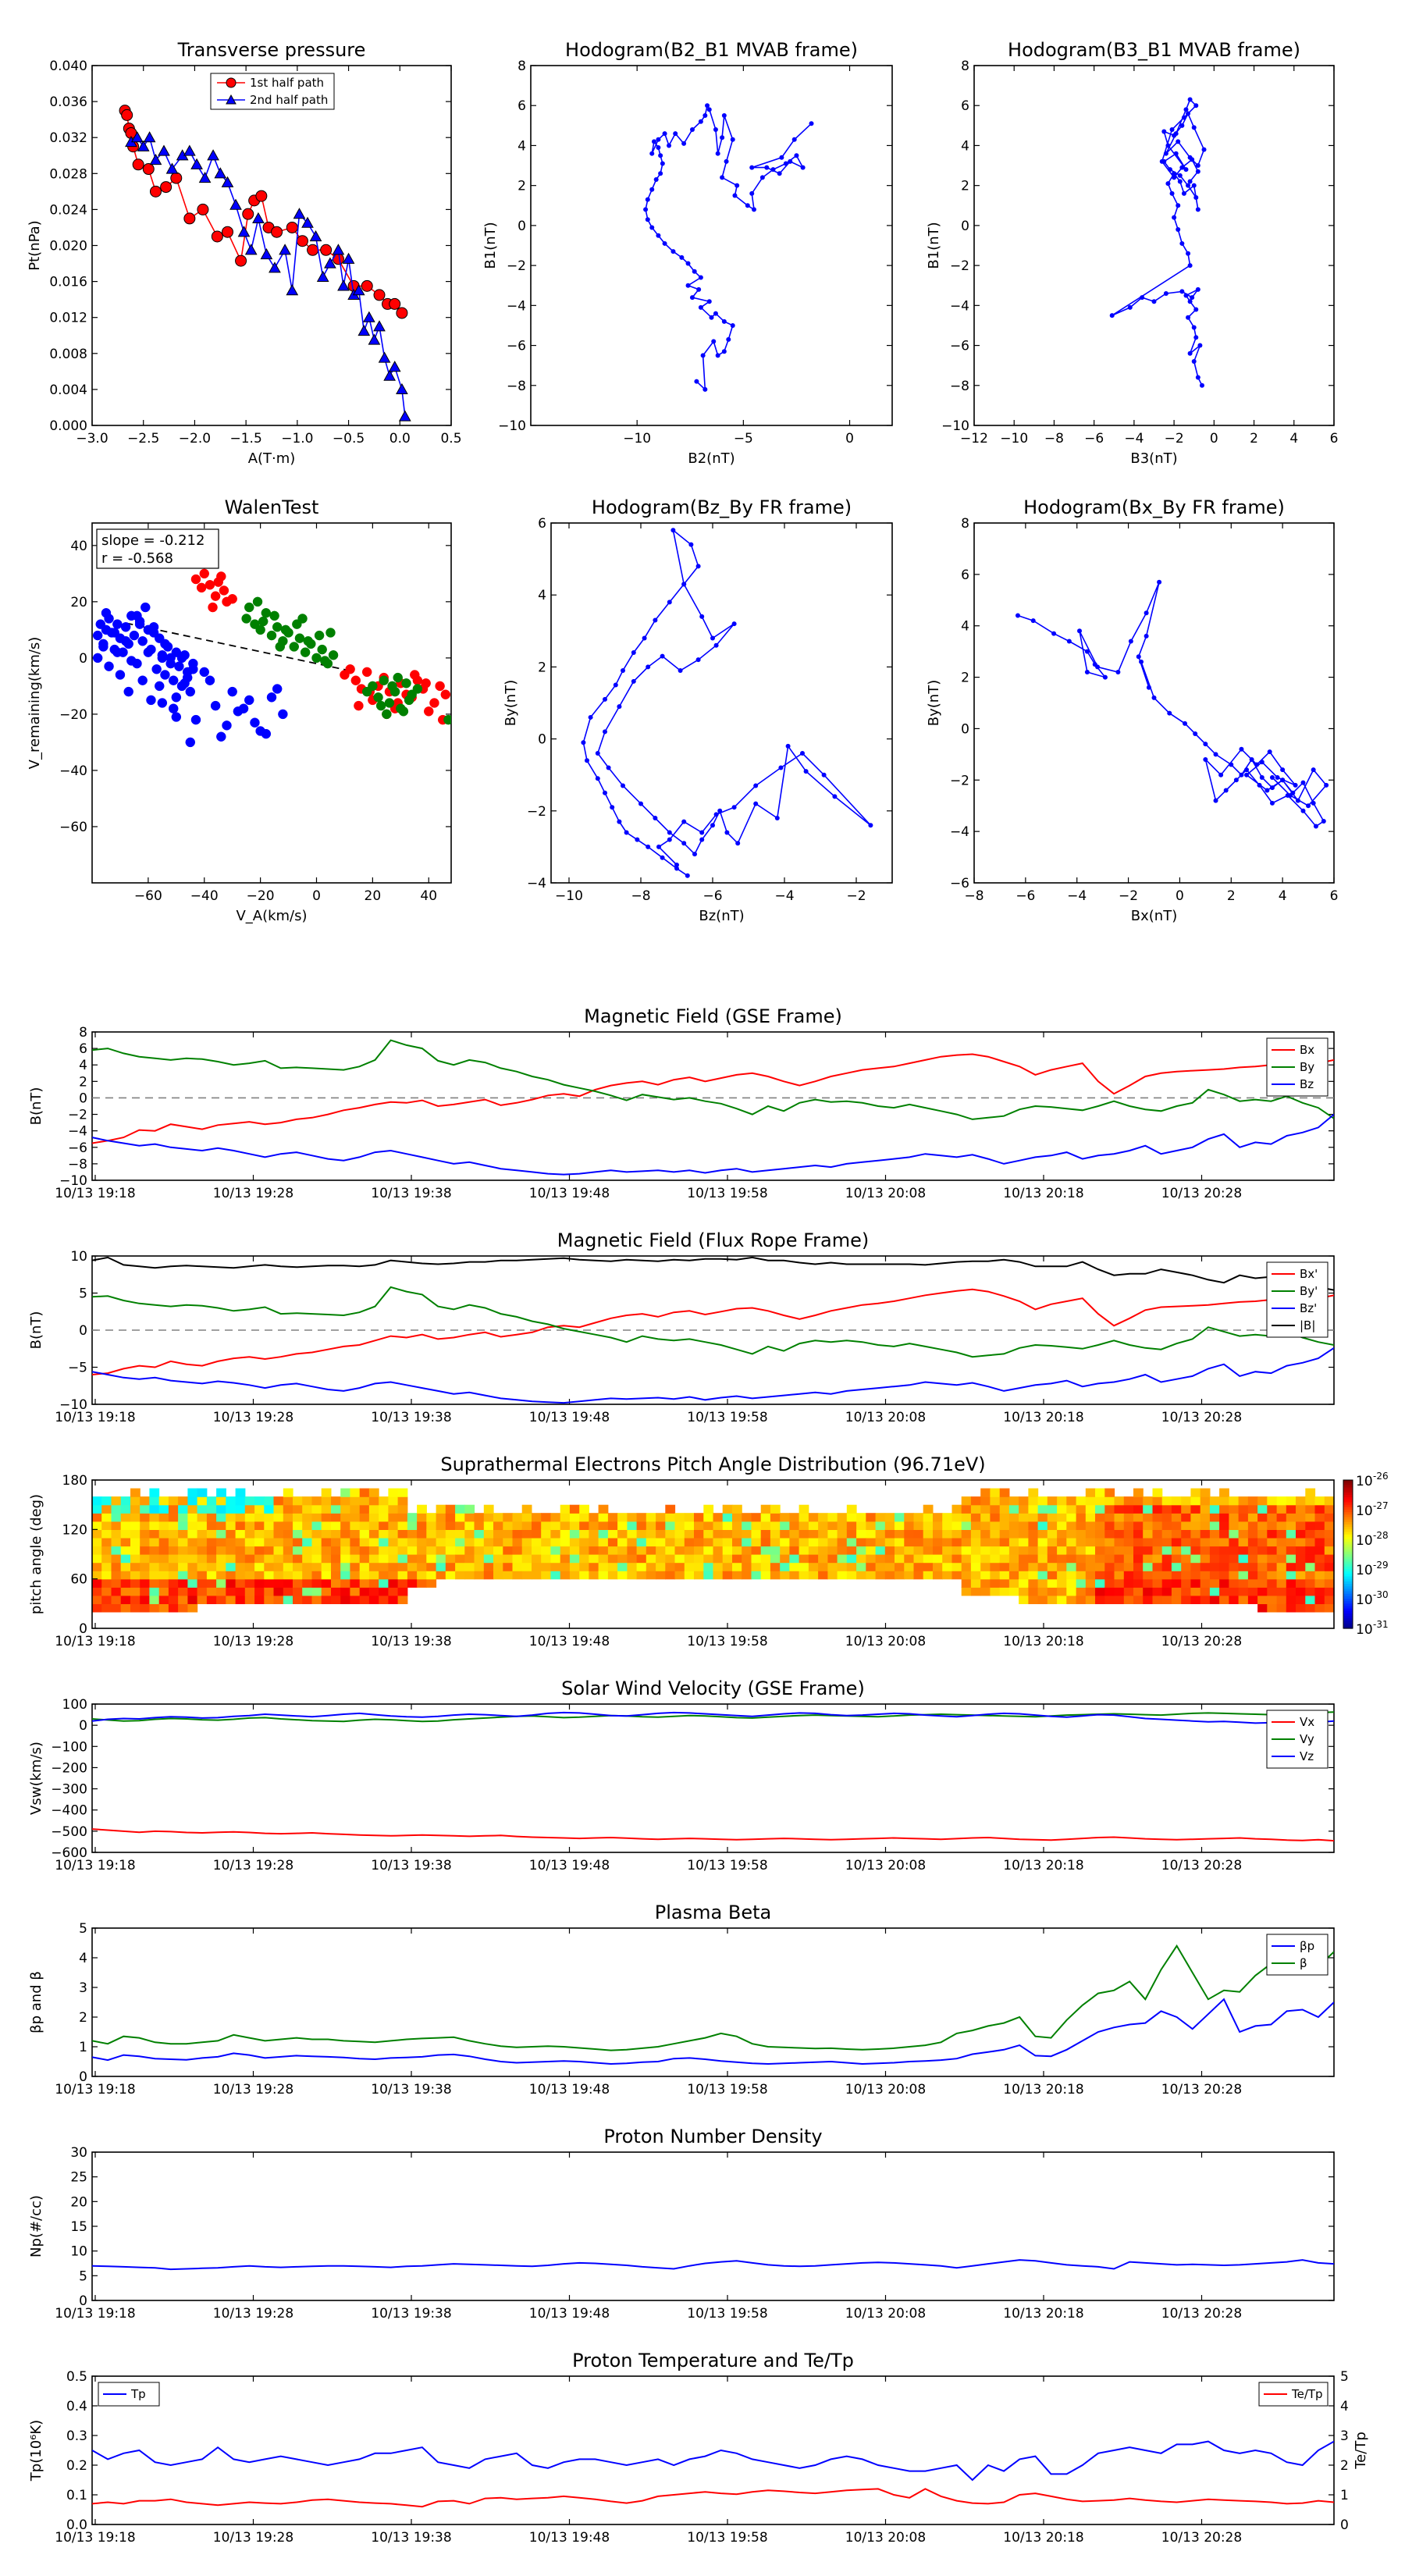  I want to click on right-y-tick-label: 0, so click(1345, 2525).